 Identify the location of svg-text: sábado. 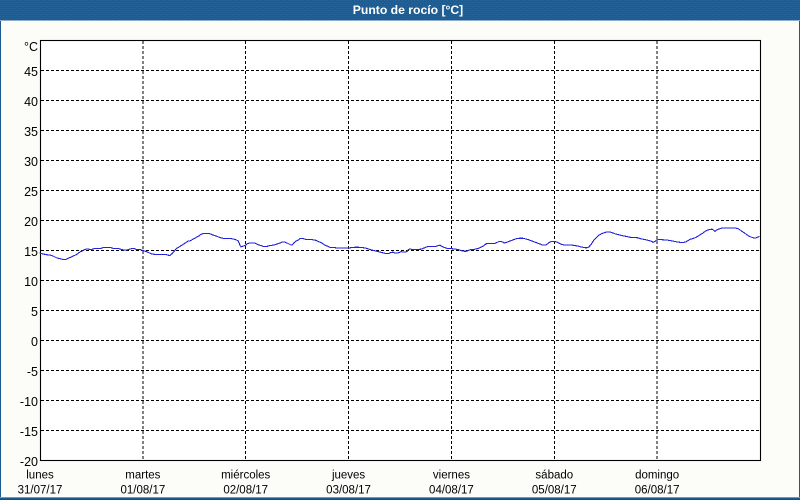
(554, 476).